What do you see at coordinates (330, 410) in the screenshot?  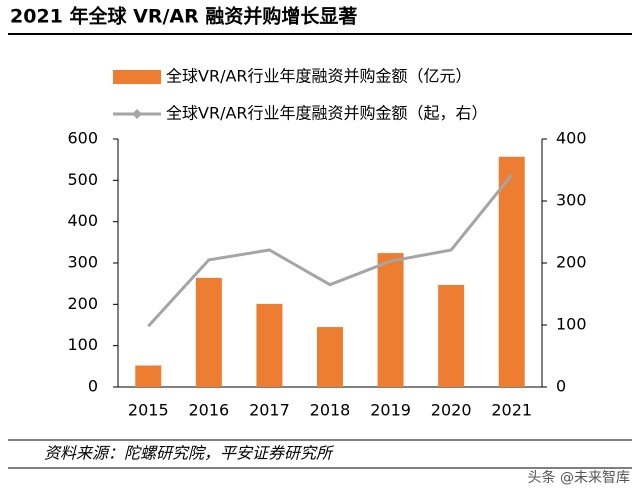 I see `x-tick-label: 2018` at bounding box center [330, 410].